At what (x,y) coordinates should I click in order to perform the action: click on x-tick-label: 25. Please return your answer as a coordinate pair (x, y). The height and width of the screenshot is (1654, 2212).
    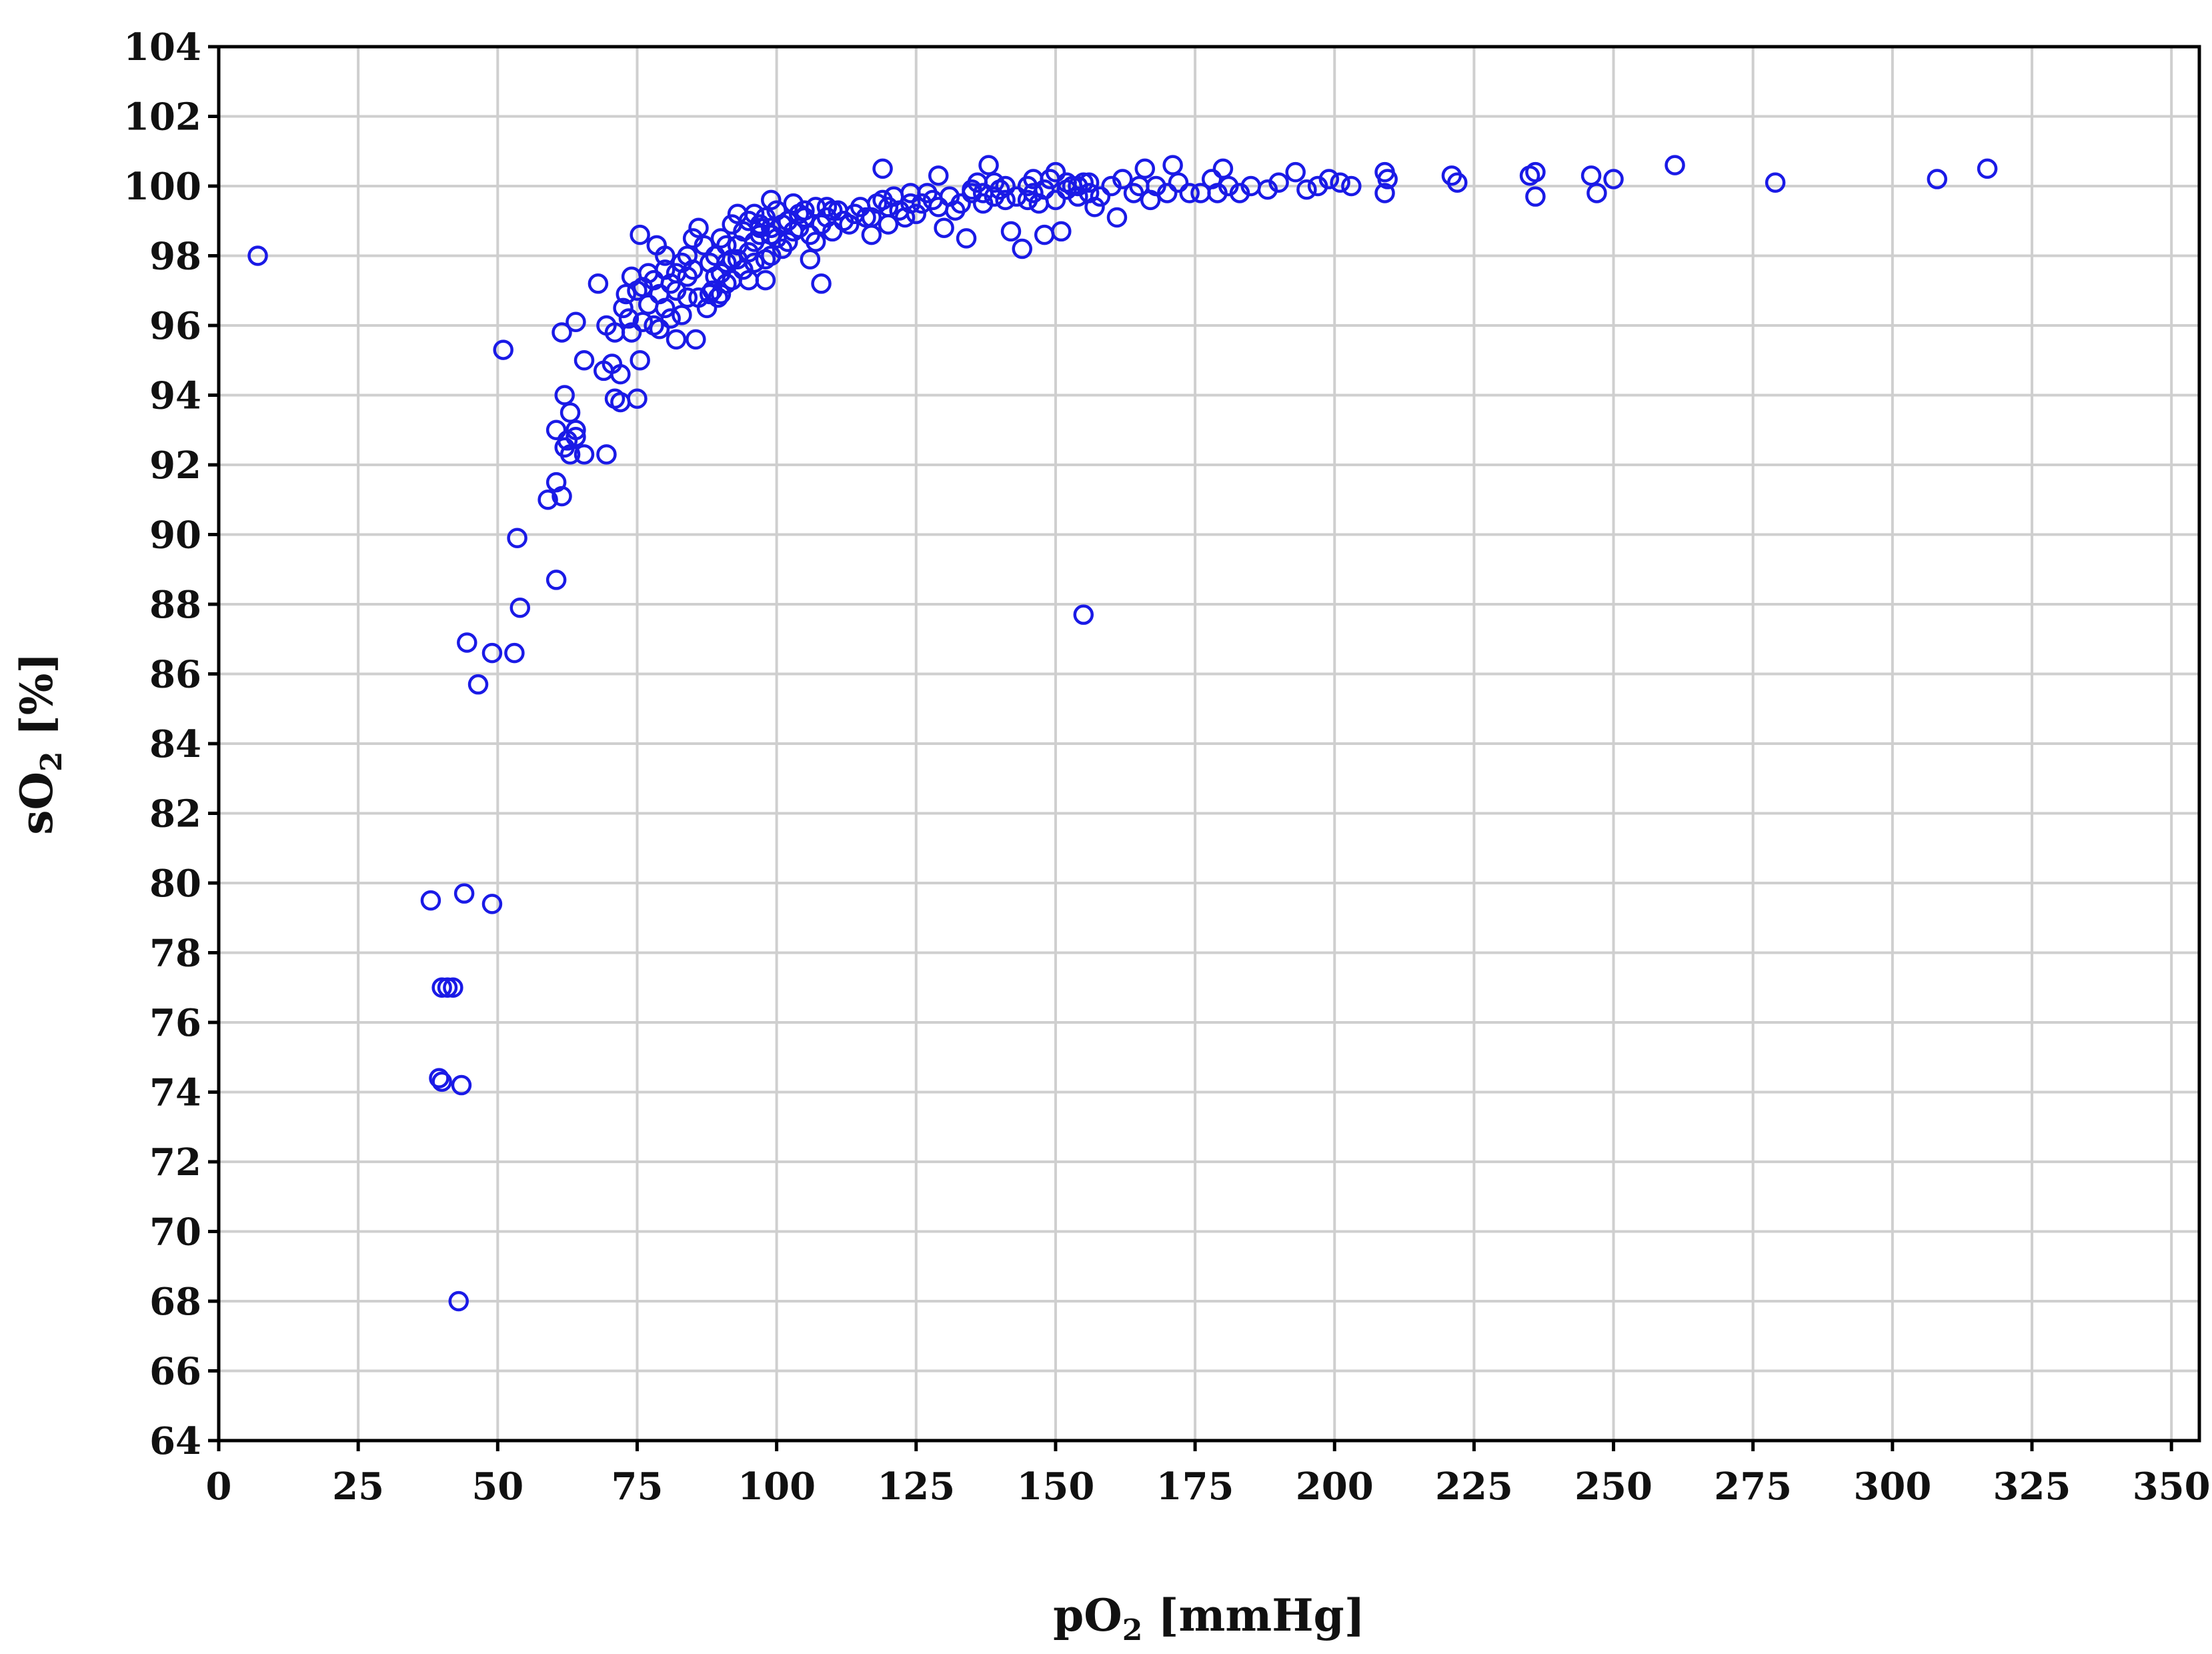
    Looking at the image, I should click on (358, 1487).